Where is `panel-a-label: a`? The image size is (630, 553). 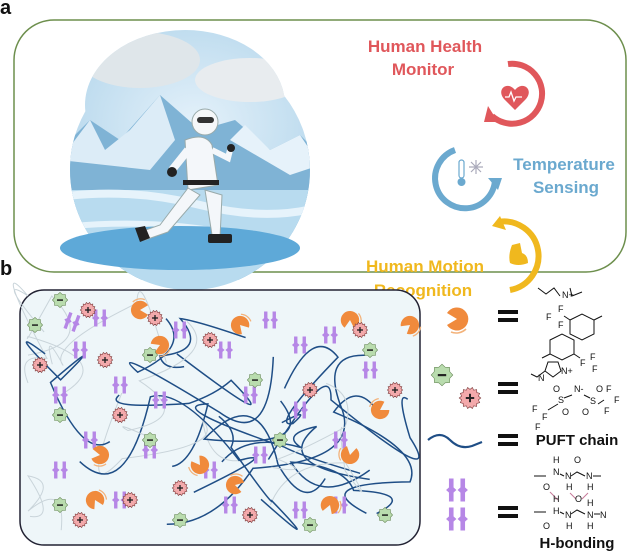 panel-a-label: a is located at coordinates (6, 9).